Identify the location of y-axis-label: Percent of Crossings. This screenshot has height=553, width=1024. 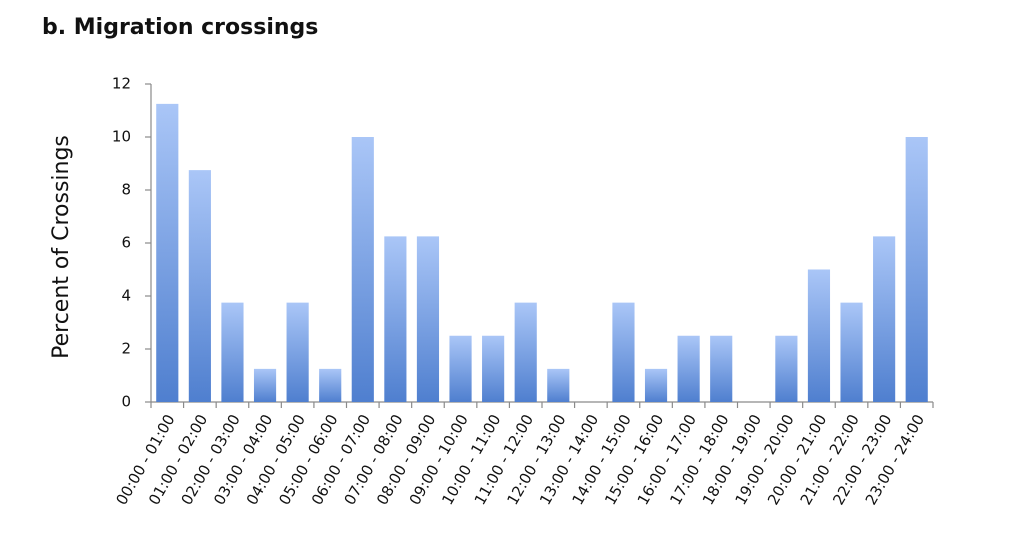
(61, 247).